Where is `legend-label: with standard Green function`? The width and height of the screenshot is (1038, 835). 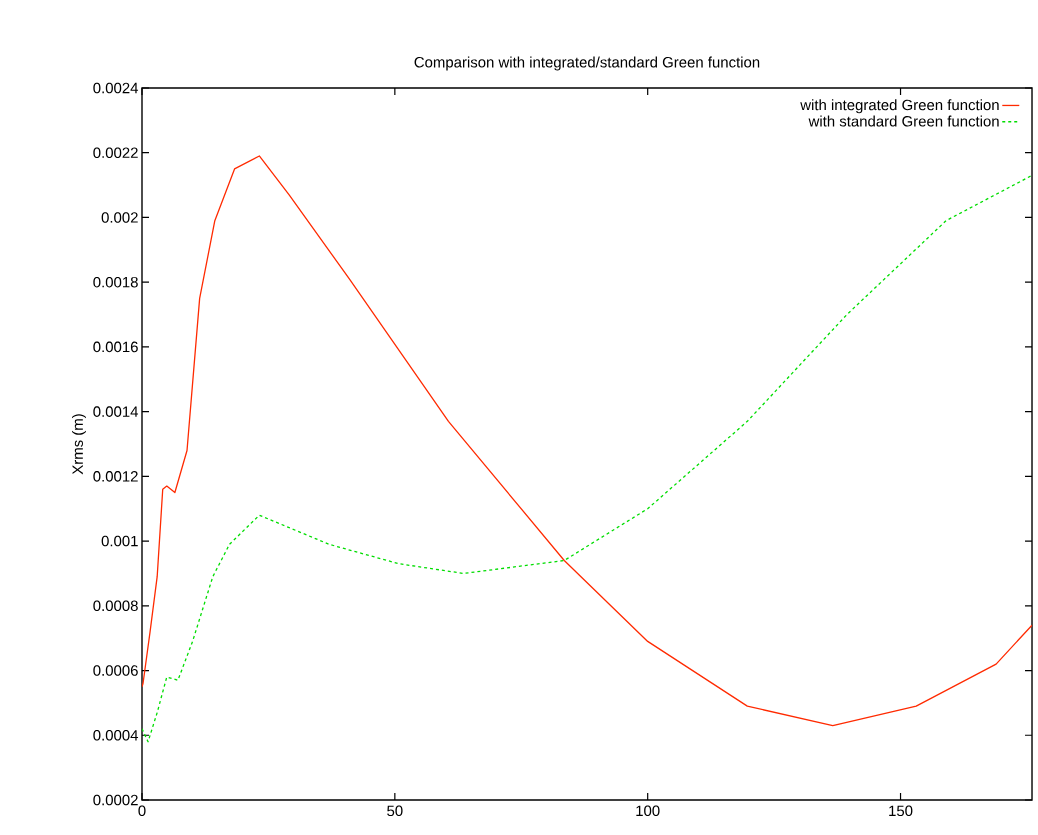 legend-label: with standard Green function is located at coordinates (903, 121).